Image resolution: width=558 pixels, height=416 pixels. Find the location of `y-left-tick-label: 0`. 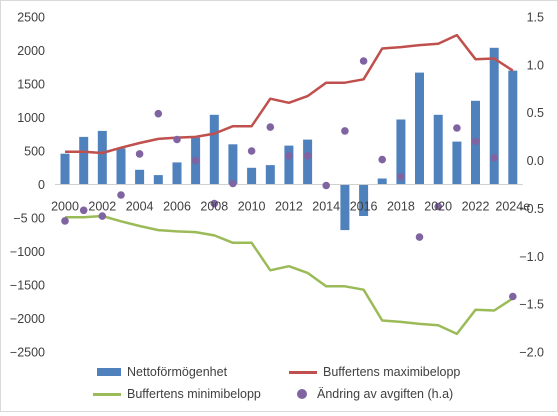

y-left-tick-label: 0 is located at coordinates (41, 185).